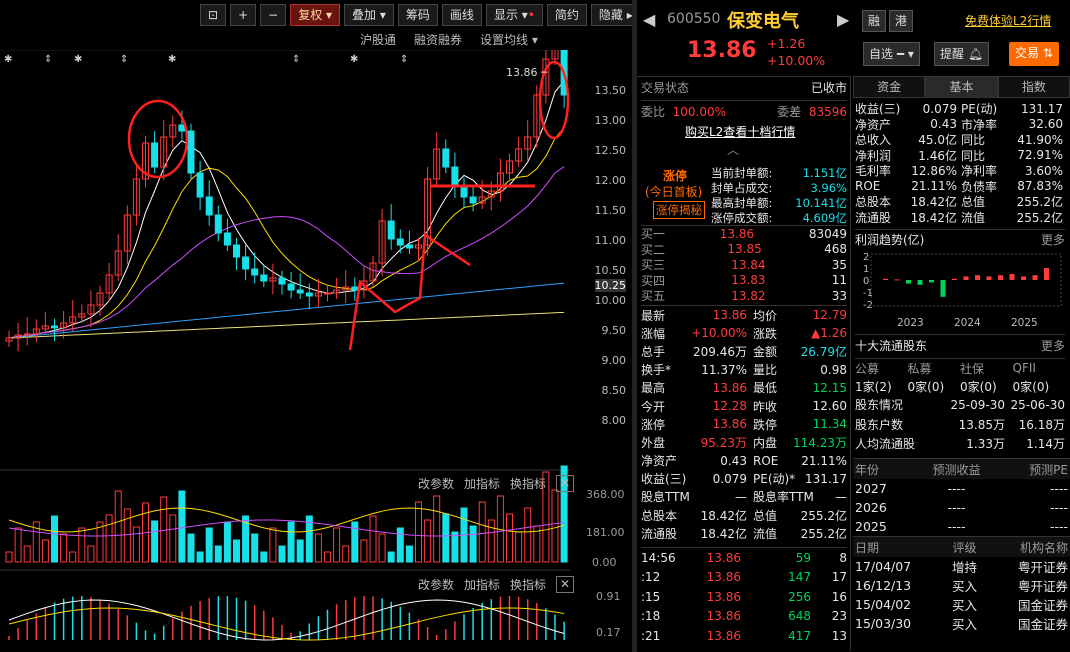 This screenshot has height=652, width=1070. Describe the element at coordinates (740, 132) in the screenshot. I see `buy-l2-link: 购买L2查看十档行情` at that location.